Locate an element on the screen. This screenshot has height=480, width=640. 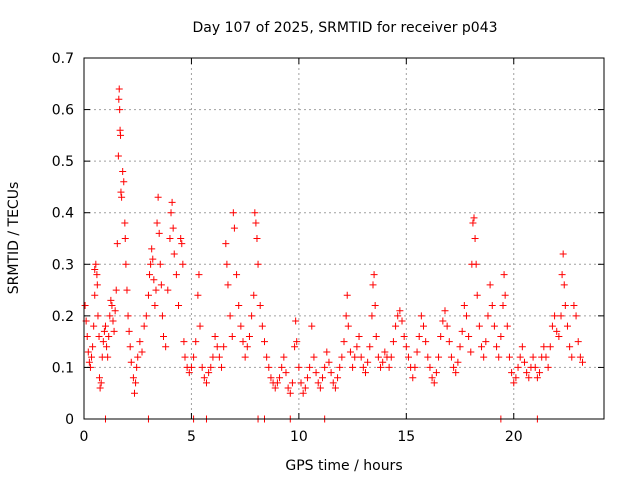
y-axis-label: SRMTID / TECUs is located at coordinates (14, 238).